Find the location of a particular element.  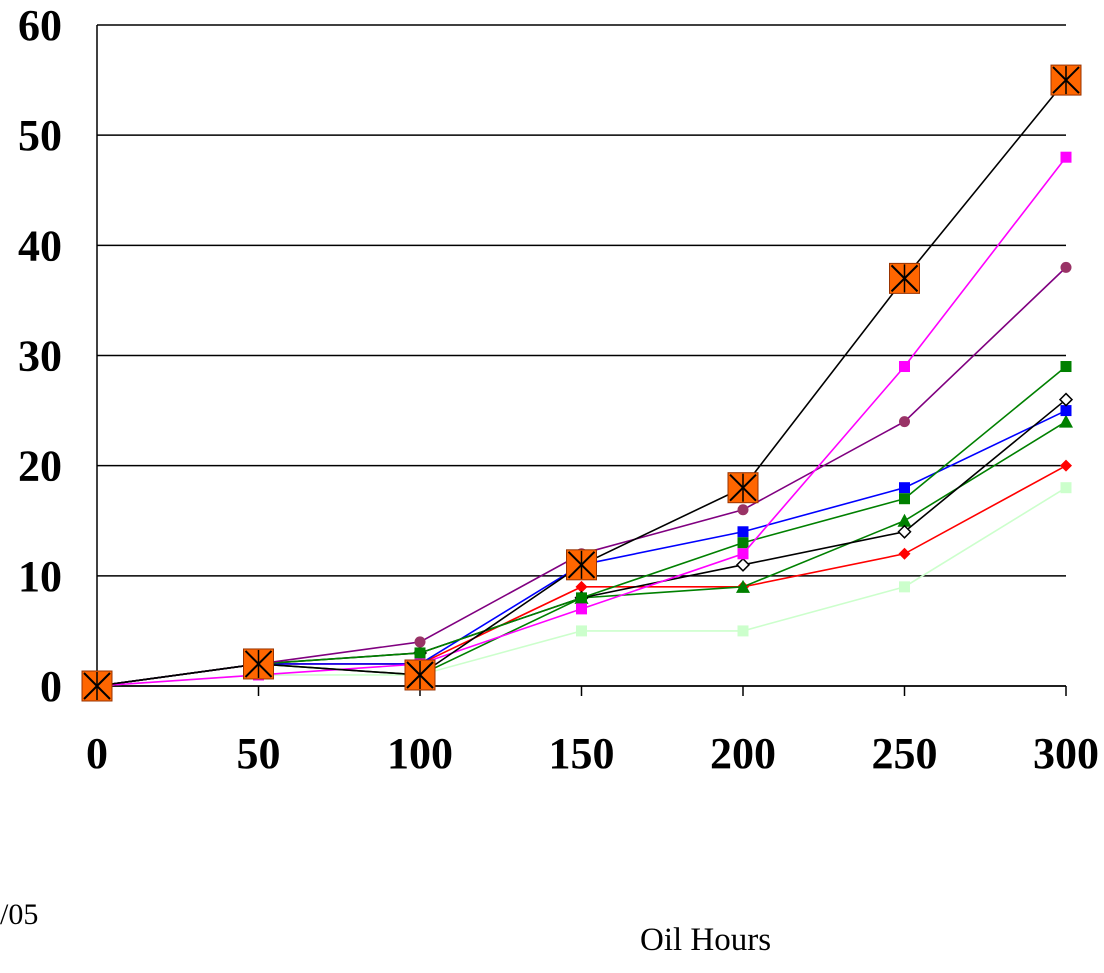

x-tick-label: 150 is located at coordinates (582, 753).